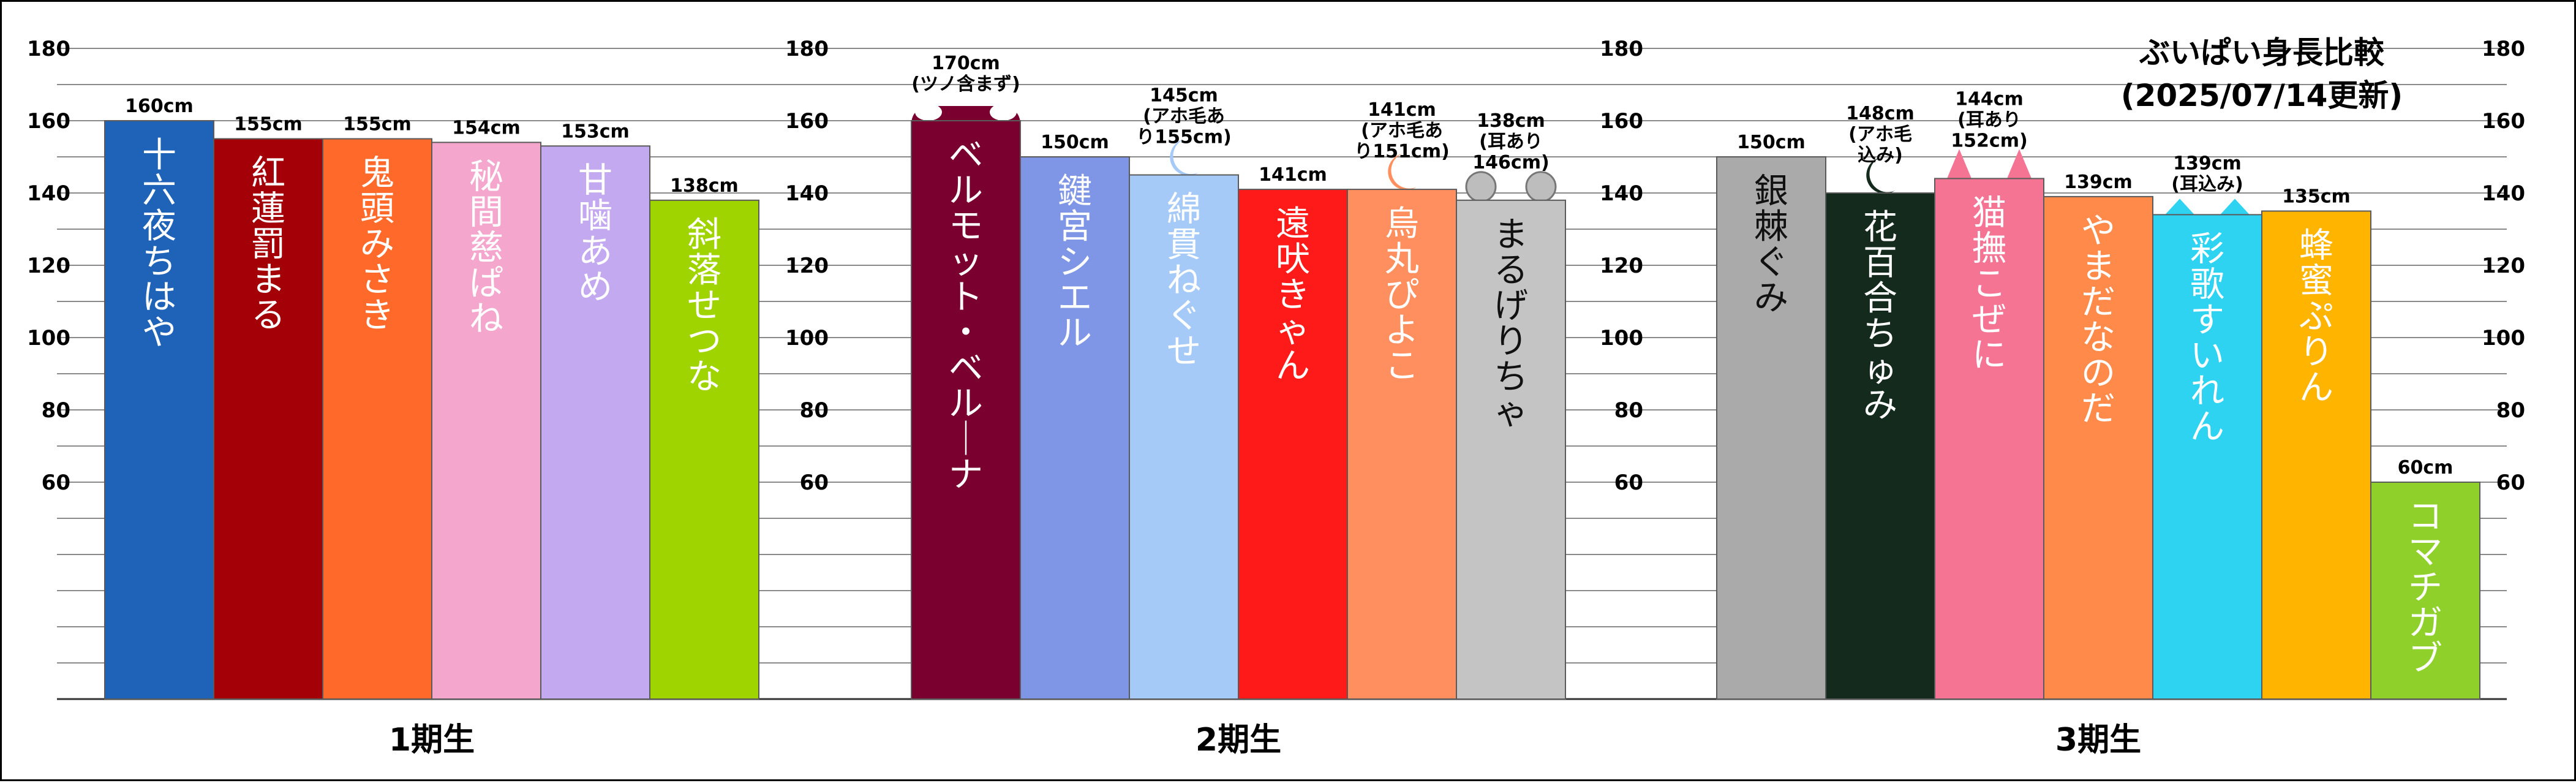 This screenshot has width=2576, height=783. What do you see at coordinates (1293, 366) in the screenshot?
I see `bar-name-char: ん` at bounding box center [1293, 366].